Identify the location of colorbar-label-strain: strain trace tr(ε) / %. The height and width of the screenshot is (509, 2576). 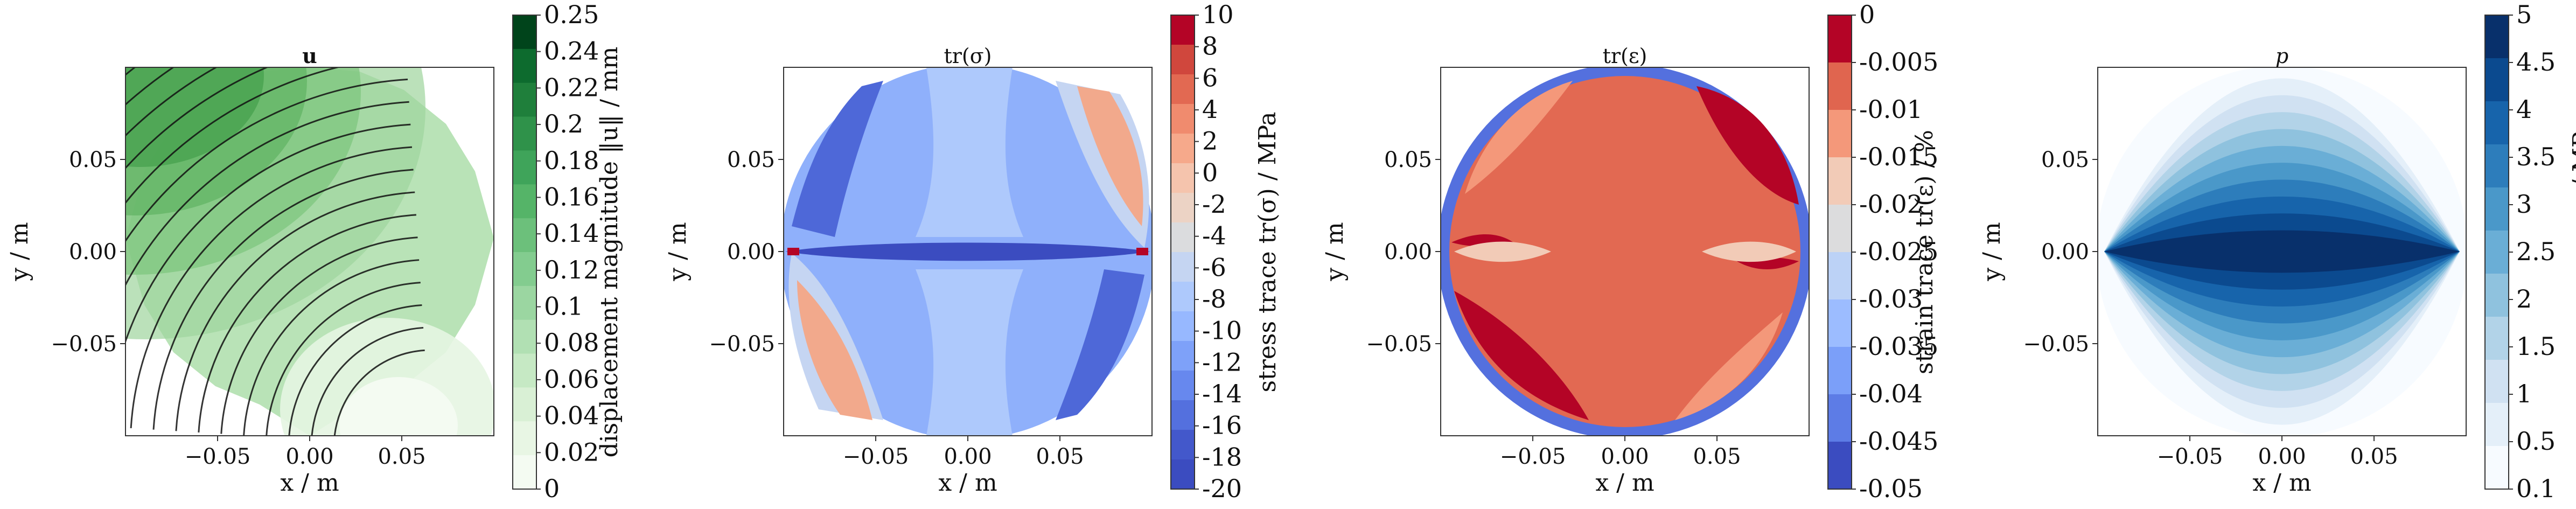
(1924, 252).